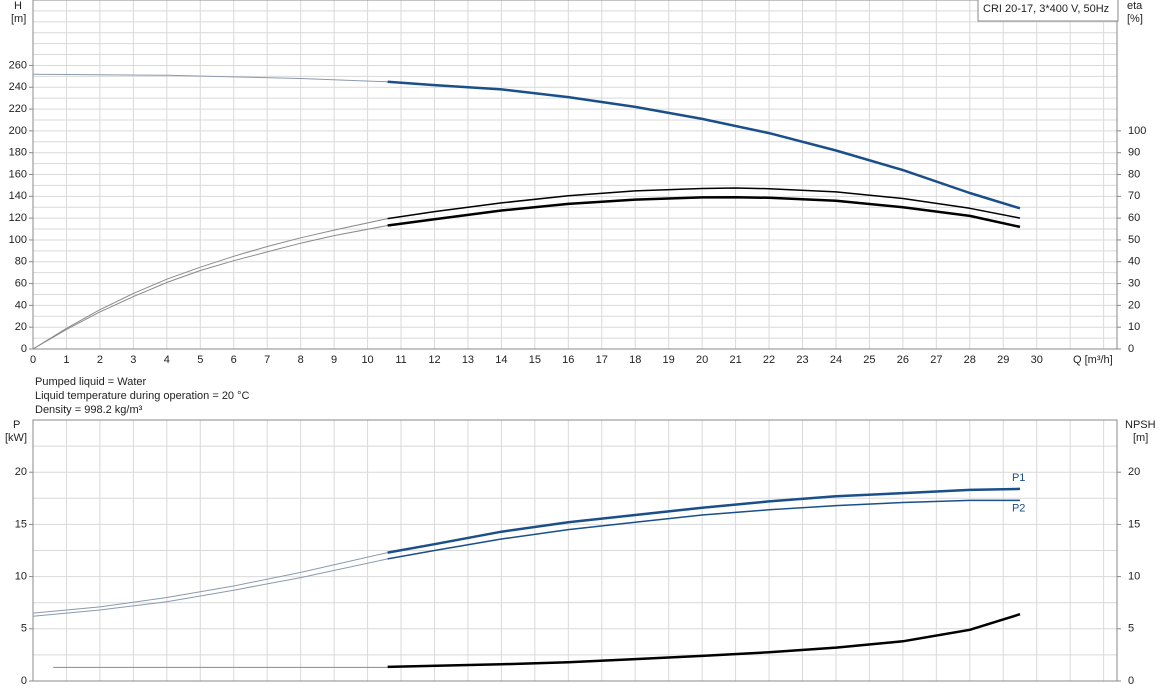 The width and height of the screenshot is (1162, 700). What do you see at coordinates (669, 360) in the screenshot?
I see `x-tick-label: 19` at bounding box center [669, 360].